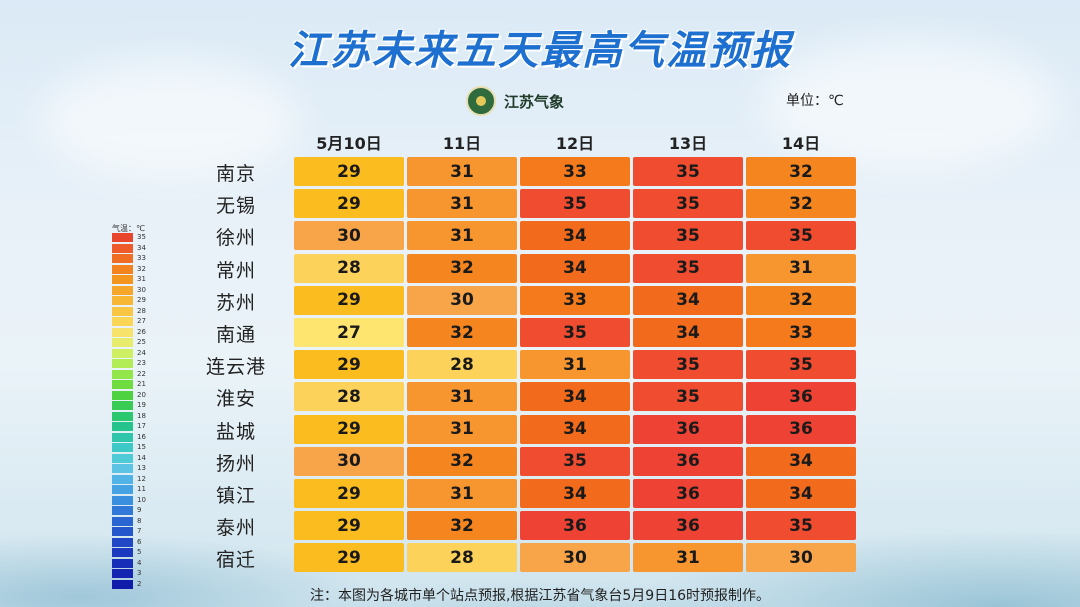 The width and height of the screenshot is (1080, 607). What do you see at coordinates (141, 478) in the screenshot?
I see `legend-label: 12` at bounding box center [141, 478].